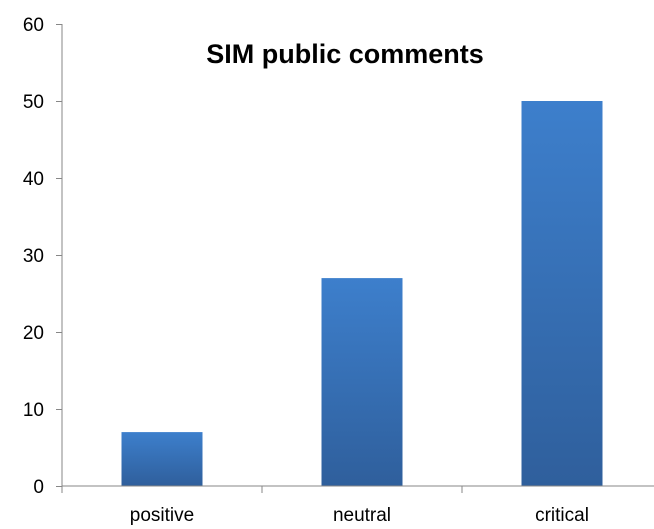 The image size is (654, 529). Describe the element at coordinates (33, 179) in the screenshot. I see `y-tick-label: 40` at that location.